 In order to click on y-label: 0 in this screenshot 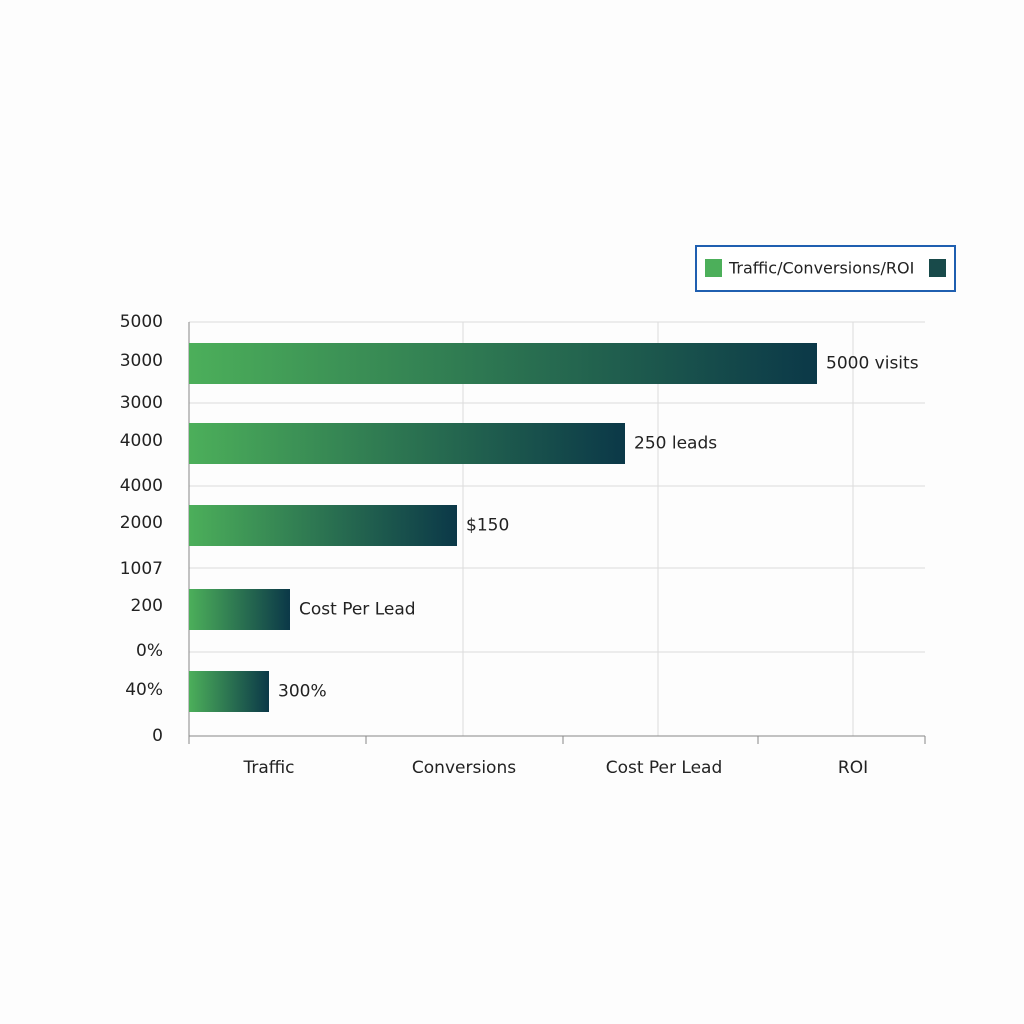, I will do `click(157, 736)`.